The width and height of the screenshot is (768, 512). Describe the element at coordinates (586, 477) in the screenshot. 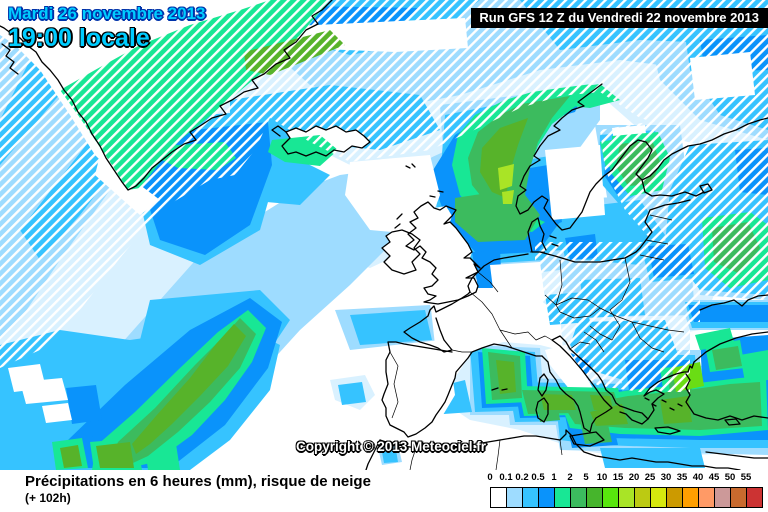

I see `legend-threshold-label: 5` at that location.